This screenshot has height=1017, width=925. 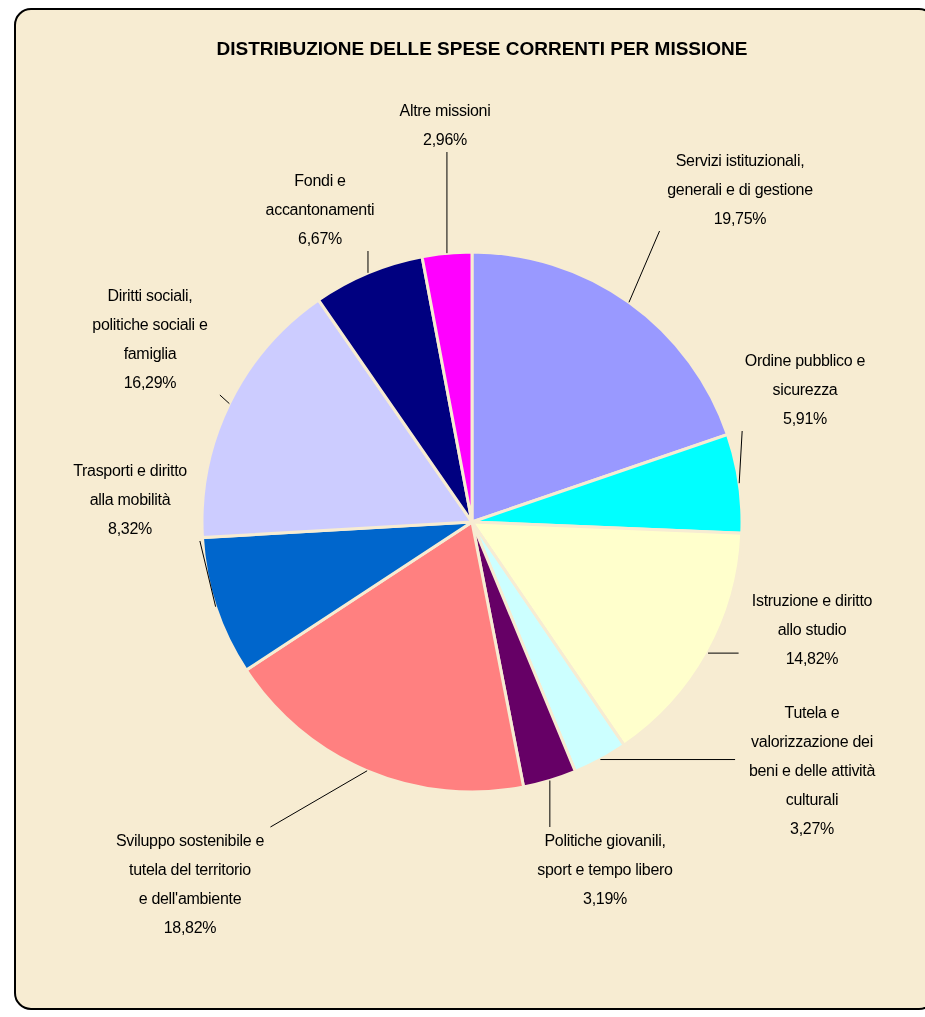 I want to click on slice-label: Tutela e valorizzazione dei beni e delle attività culturali, so click(x=812, y=756).